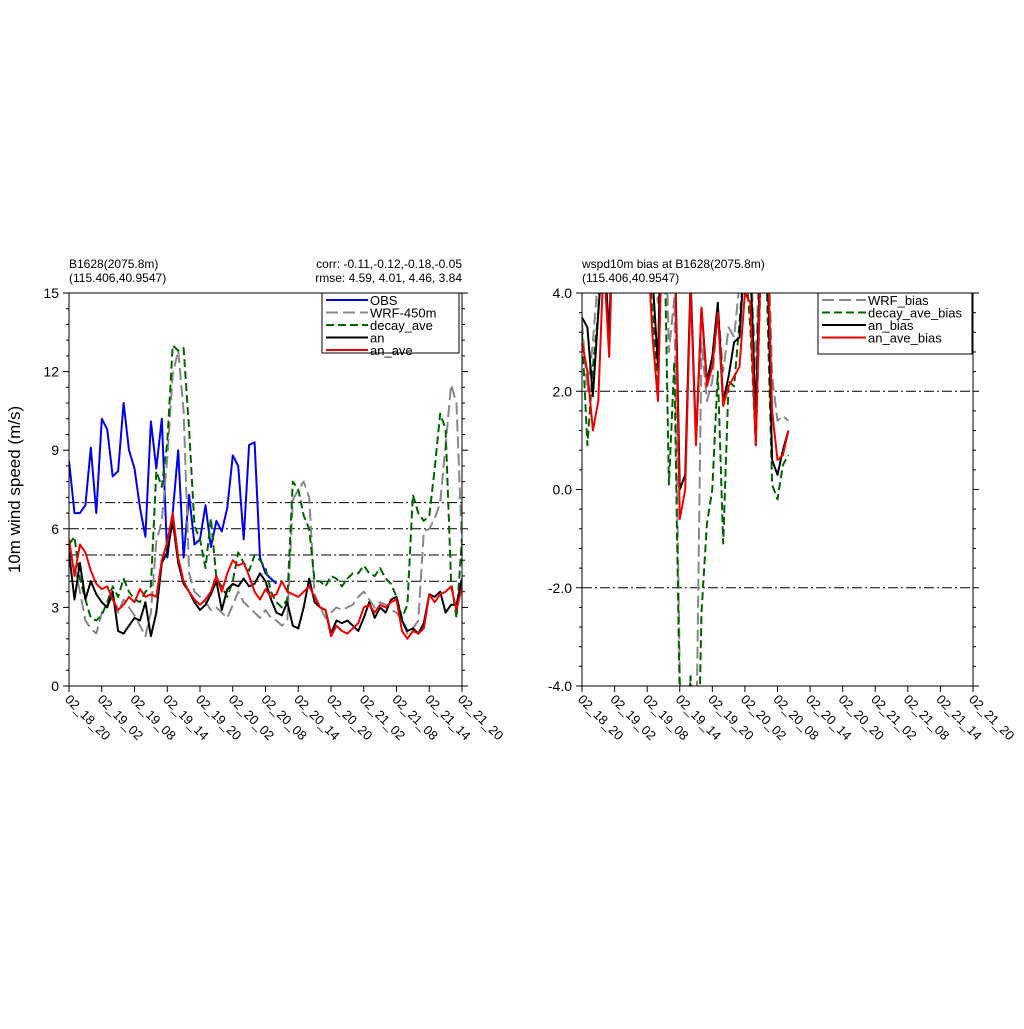 This screenshot has width=1024, height=1029. Describe the element at coordinates (55, 607) in the screenshot. I see `y-tick-label: 3` at that location.